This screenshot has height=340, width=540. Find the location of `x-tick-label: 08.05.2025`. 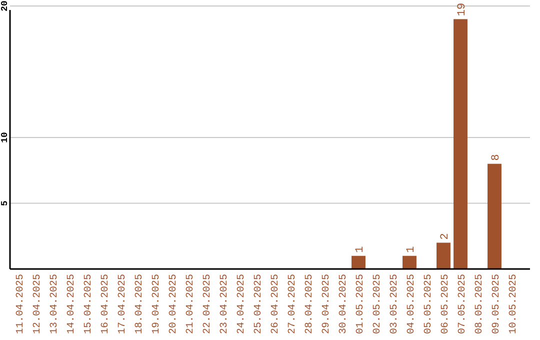

x-tick-label: 08.05.2025 is located at coordinates (480, 304).